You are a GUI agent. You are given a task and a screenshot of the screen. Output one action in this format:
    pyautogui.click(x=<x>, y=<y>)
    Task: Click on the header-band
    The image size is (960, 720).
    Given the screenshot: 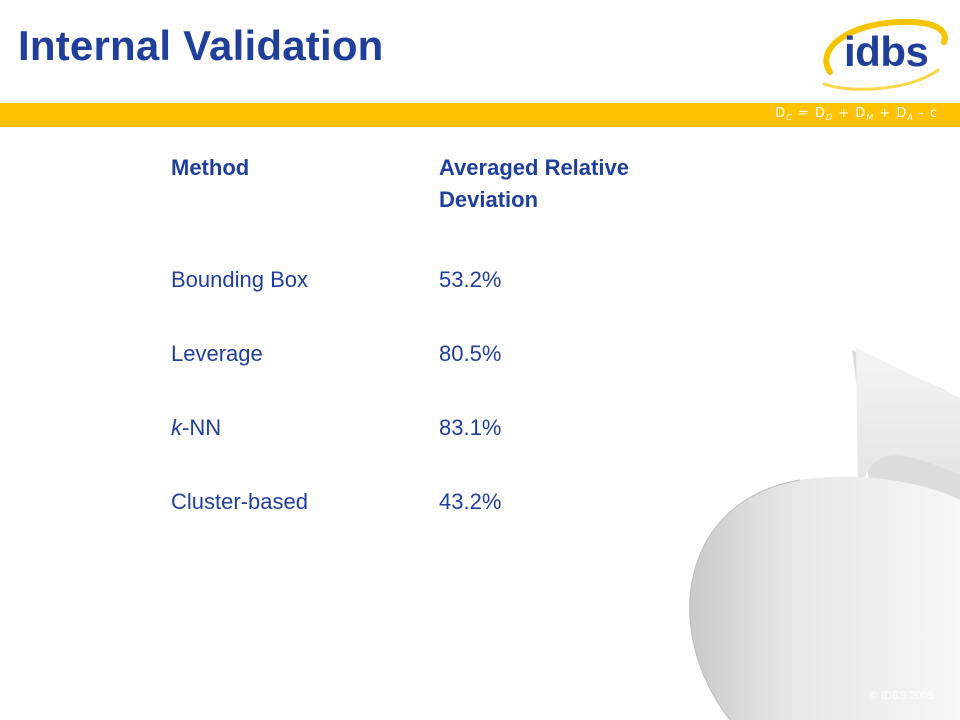 What is the action you would take?
    pyautogui.click(x=480, y=115)
    